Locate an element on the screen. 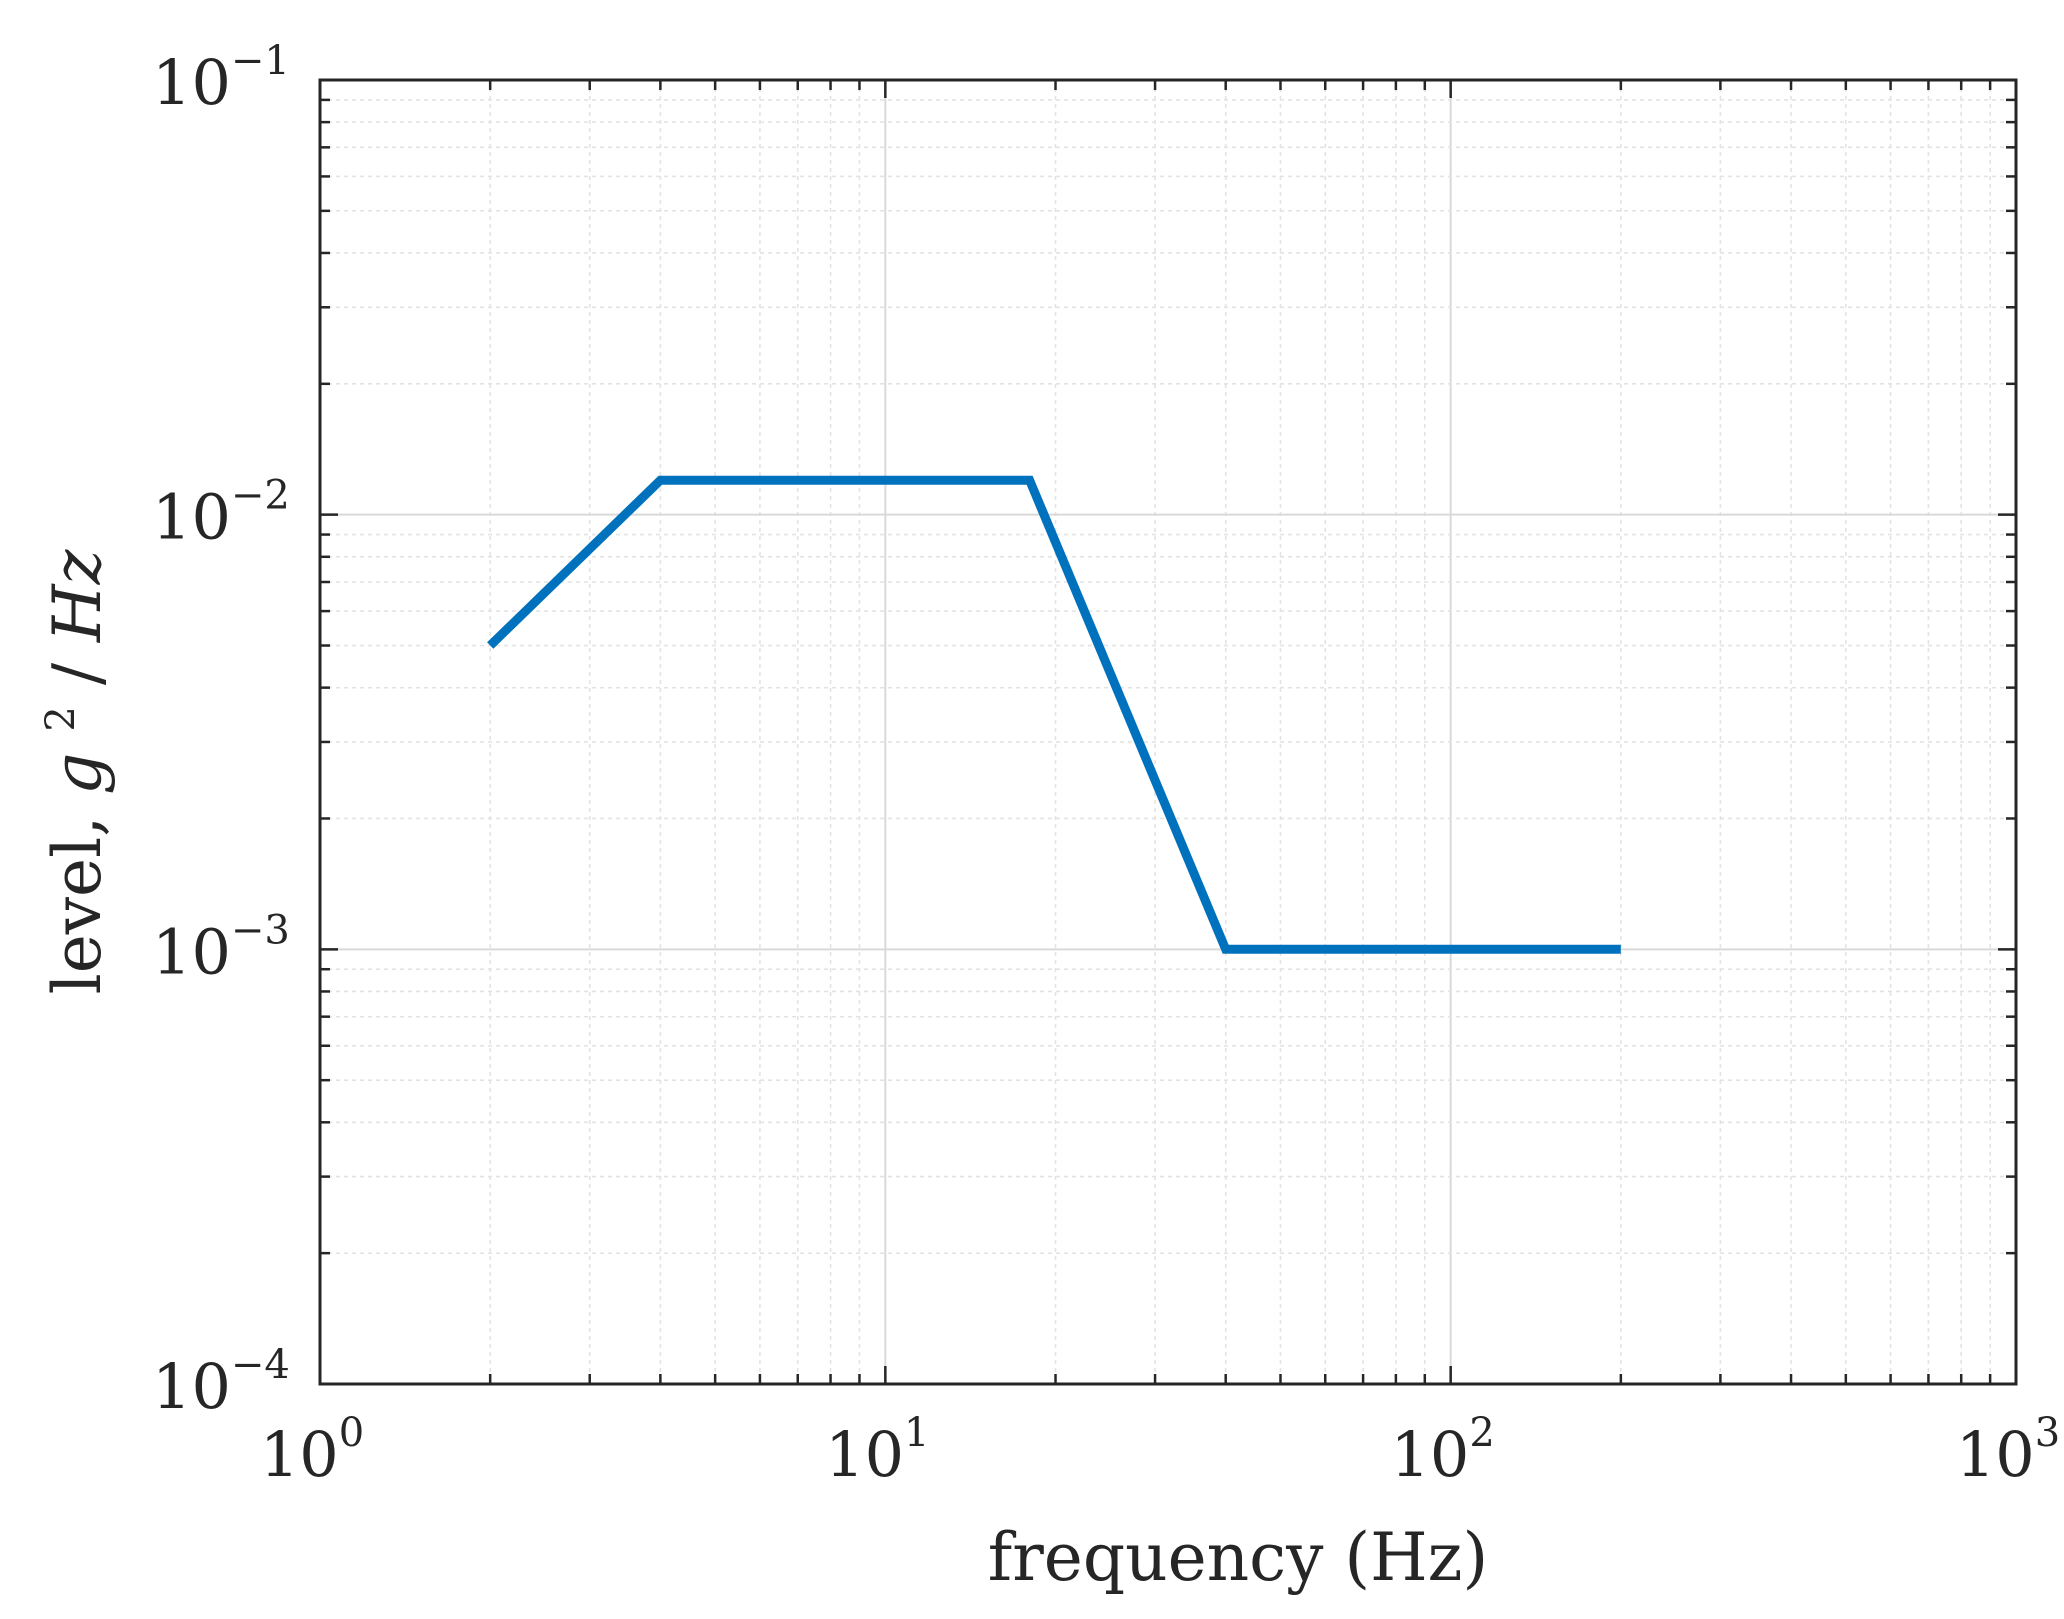 The height and width of the screenshot is (1619, 2064). y-axis-label-slash: / is located at coordinates (77, 663).